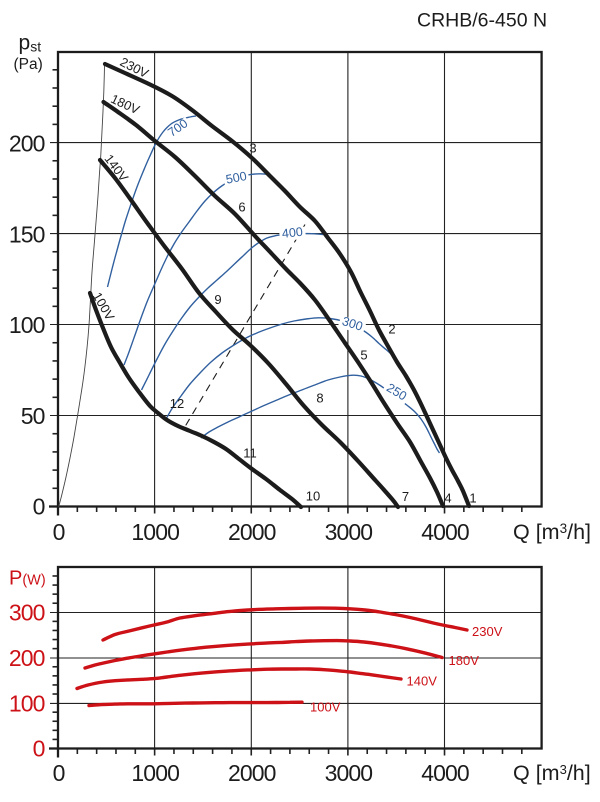 The height and width of the screenshot is (802, 600). I want to click on svg-text: P(W), so click(27, 579).